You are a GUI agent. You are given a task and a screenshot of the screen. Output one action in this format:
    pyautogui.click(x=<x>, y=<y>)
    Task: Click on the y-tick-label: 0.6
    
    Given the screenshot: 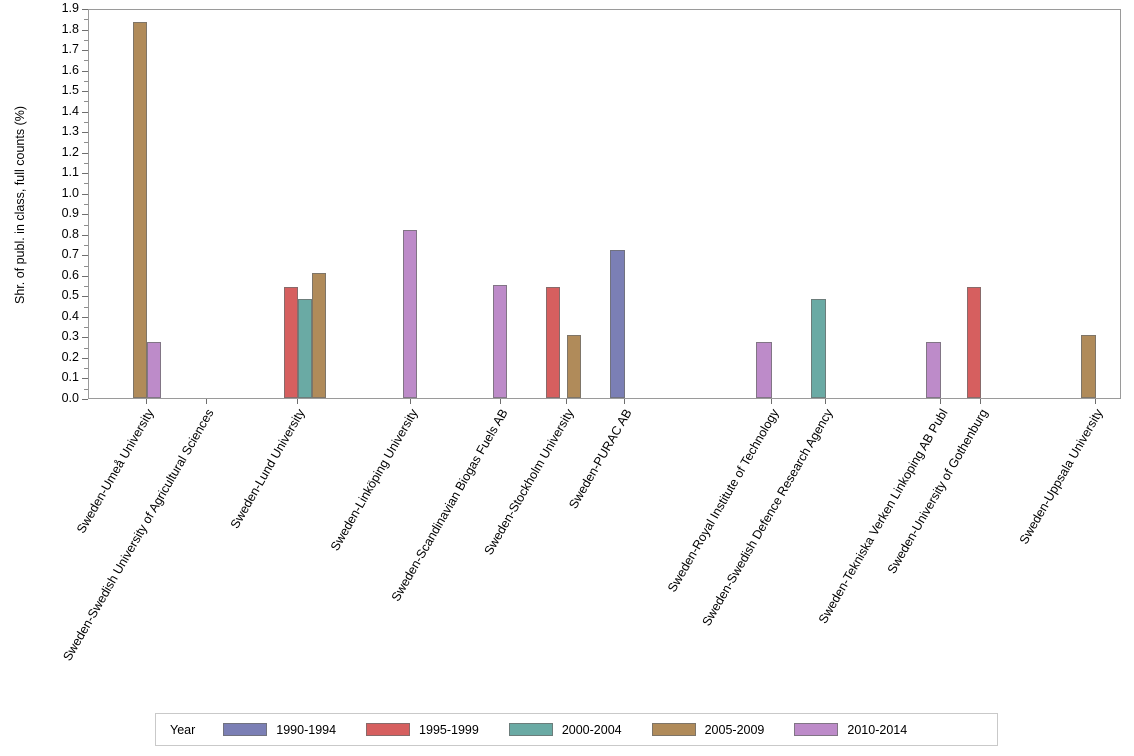 What is the action you would take?
    pyautogui.click(x=70, y=274)
    